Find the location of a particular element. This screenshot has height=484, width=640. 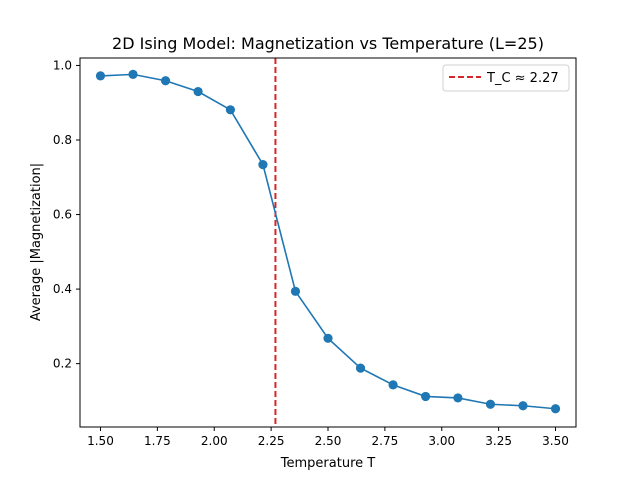

legend: T_C ≈ 2.27 is located at coordinates (506, 78).